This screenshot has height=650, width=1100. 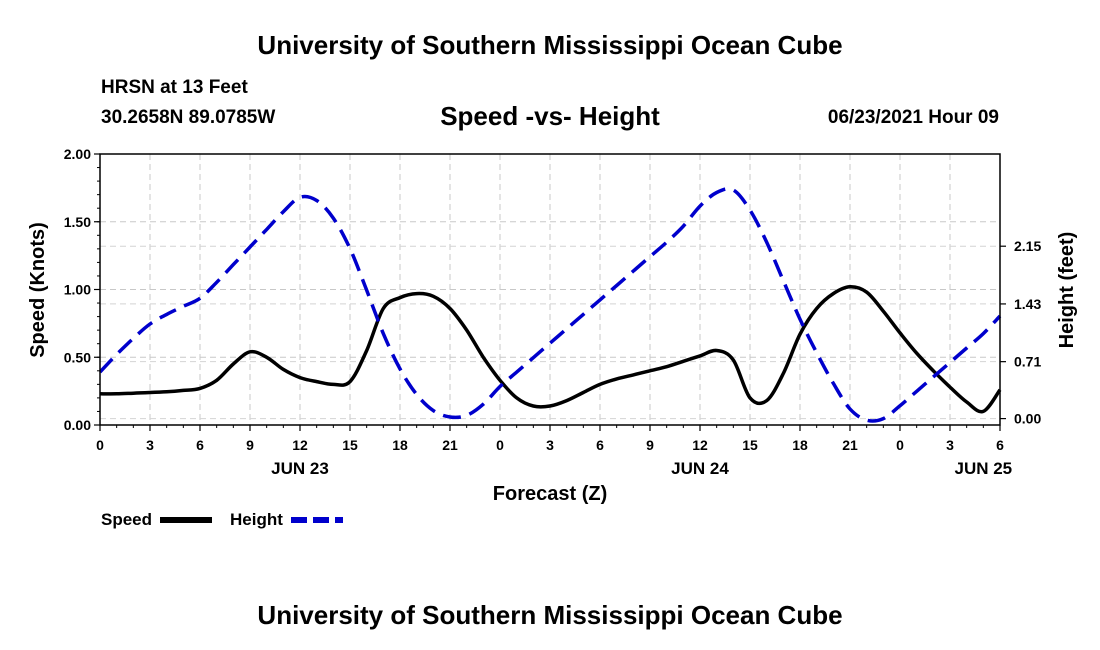 What do you see at coordinates (77, 425) in the screenshot?
I see `y-left-tick-label: 0.00` at bounding box center [77, 425].